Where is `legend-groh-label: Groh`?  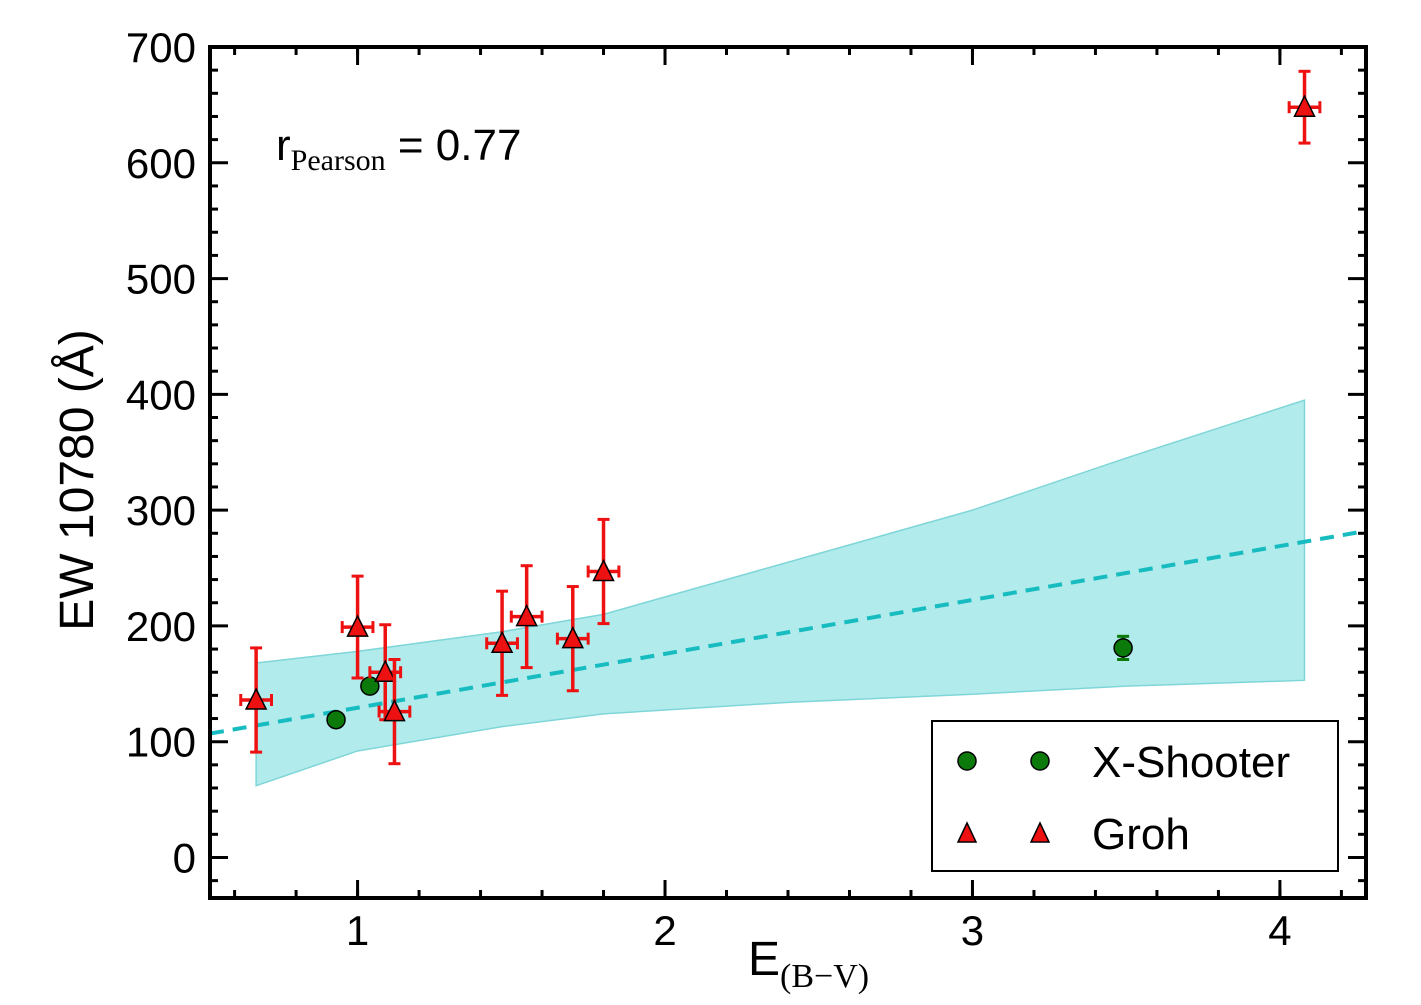
legend-groh-label: Groh is located at coordinates (1141, 834).